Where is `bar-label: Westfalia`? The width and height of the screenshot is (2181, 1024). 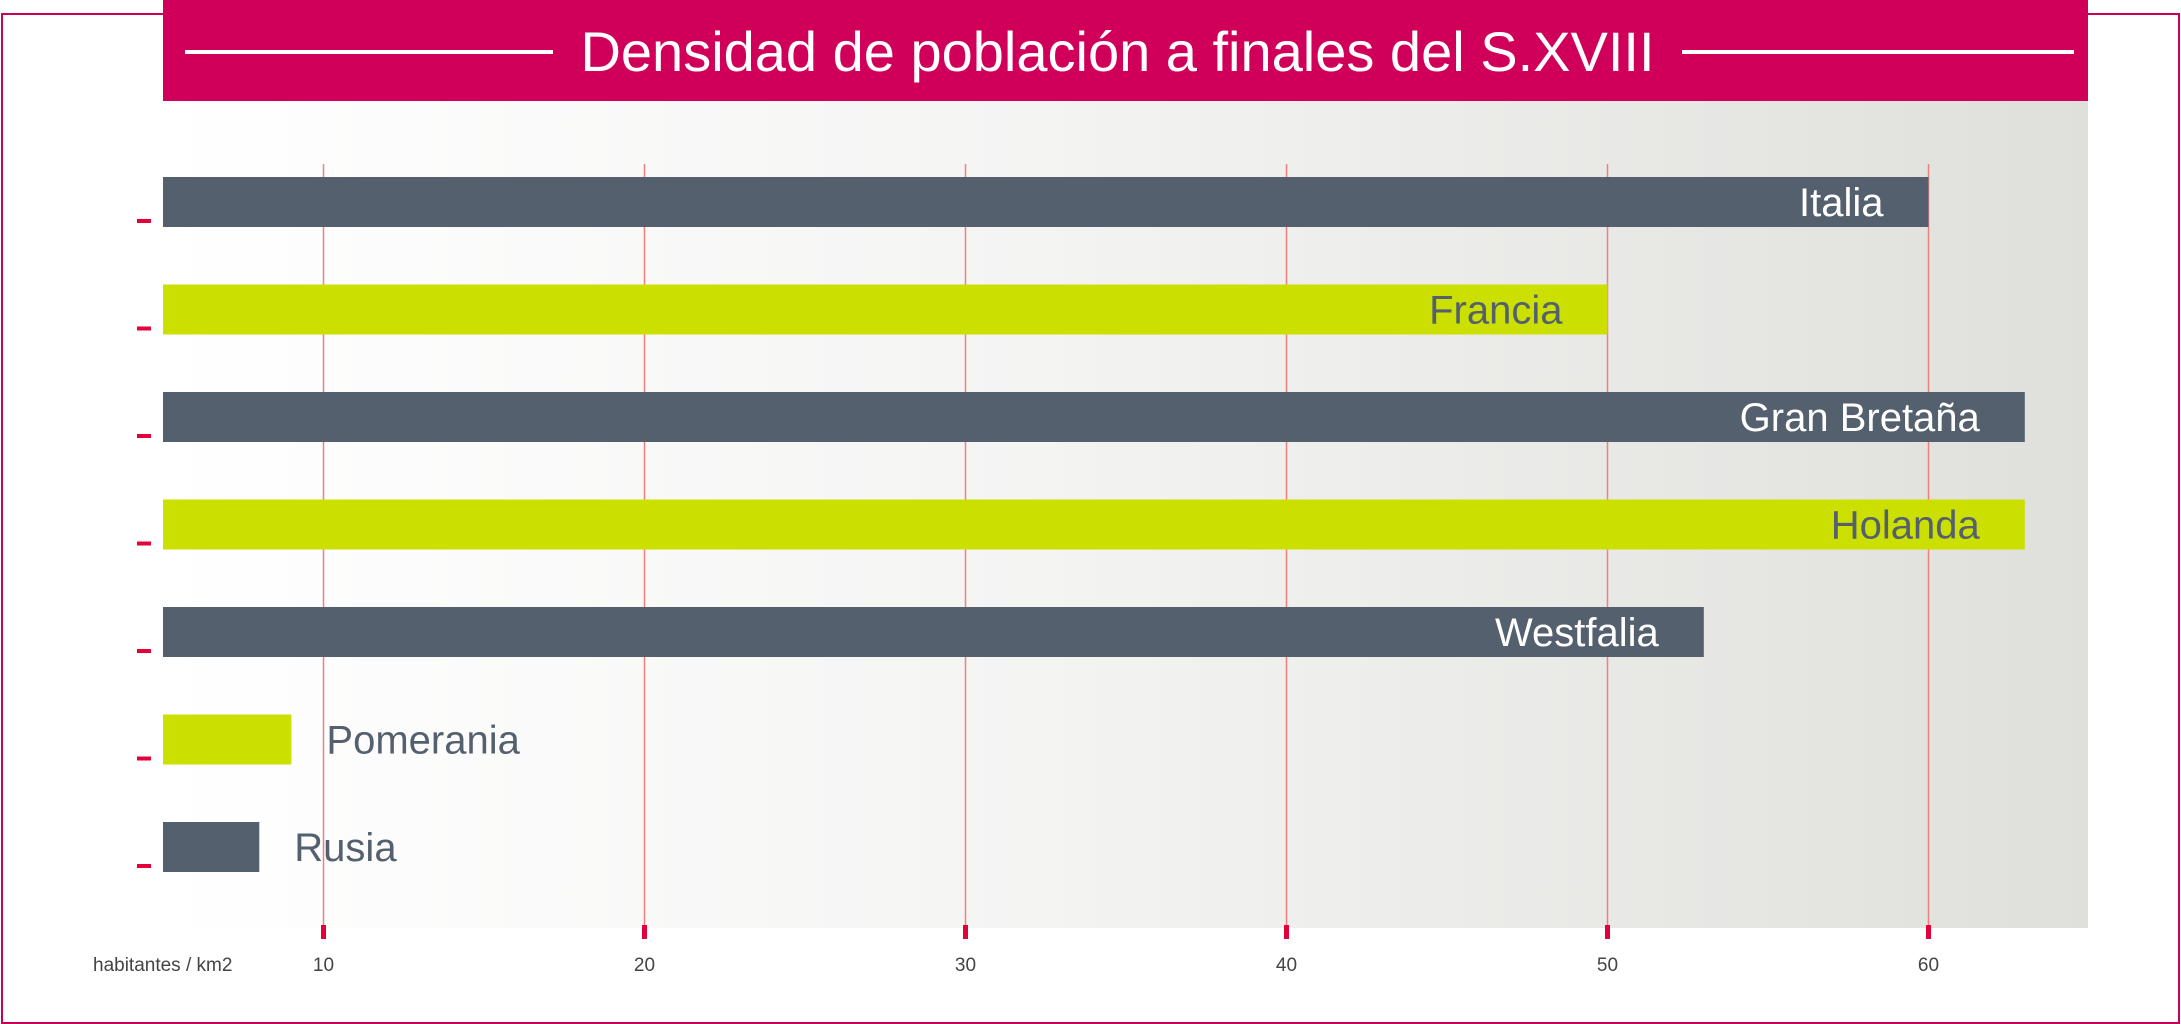
bar-label: Westfalia is located at coordinates (1577, 633).